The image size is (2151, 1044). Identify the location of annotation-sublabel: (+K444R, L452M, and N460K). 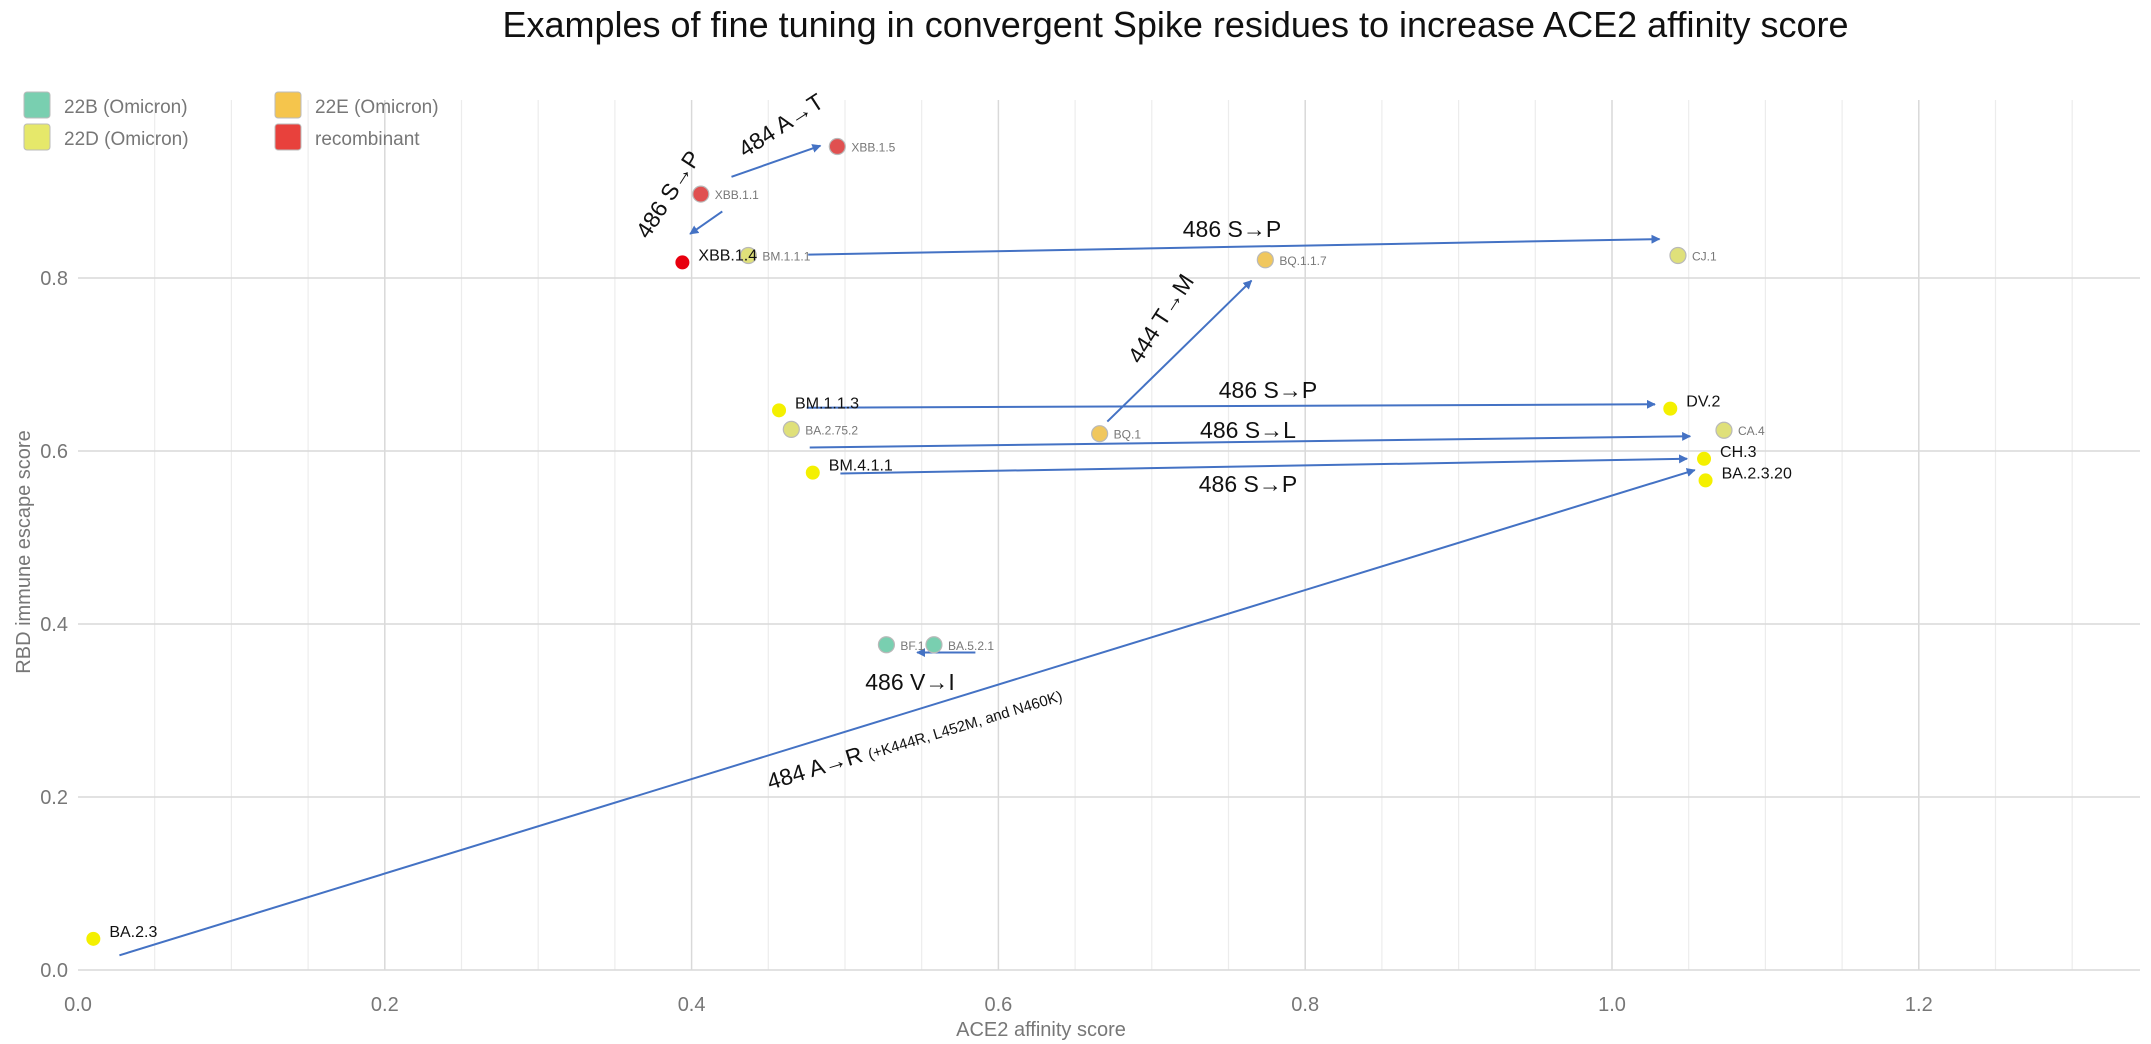
(965, 725).